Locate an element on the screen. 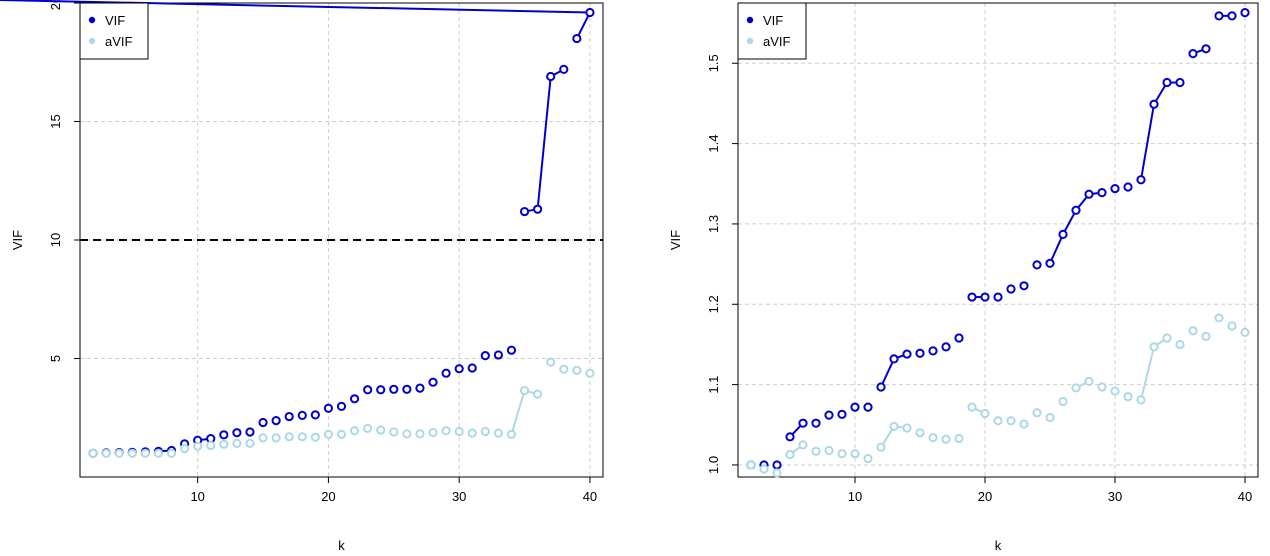  legend-label-vif: VIF is located at coordinates (773, 20).